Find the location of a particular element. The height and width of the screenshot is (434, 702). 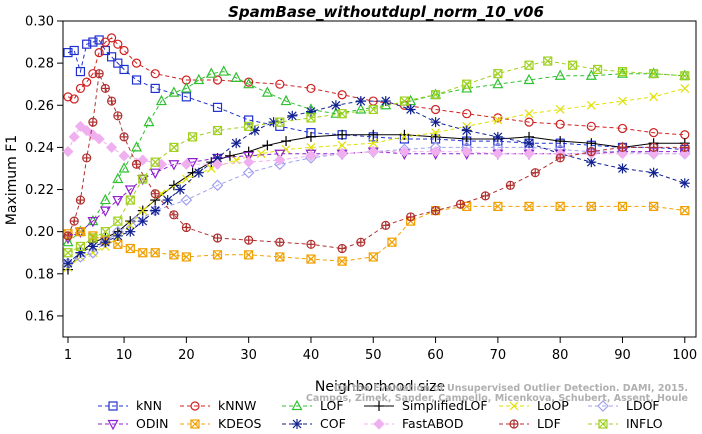

legend-item-fastabod: FastABOD is located at coordinates (414, 423).